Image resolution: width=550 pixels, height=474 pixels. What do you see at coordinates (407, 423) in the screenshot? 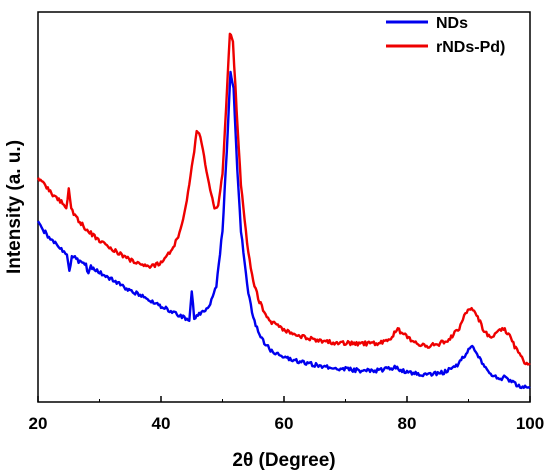
I see `x-tick-label: 80` at bounding box center [407, 423].